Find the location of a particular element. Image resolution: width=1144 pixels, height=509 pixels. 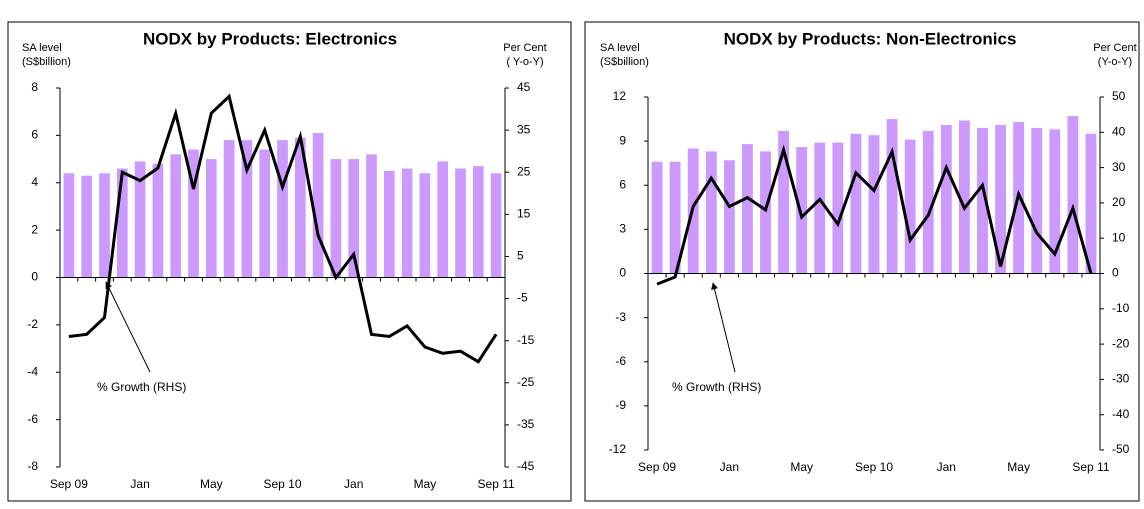

y-tick-label: 2 is located at coordinates (34, 229).